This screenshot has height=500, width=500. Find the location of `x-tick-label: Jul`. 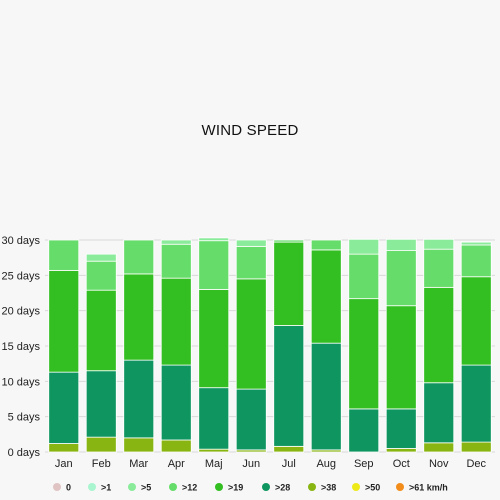

x-tick-label: Jul is located at coordinates (289, 464).